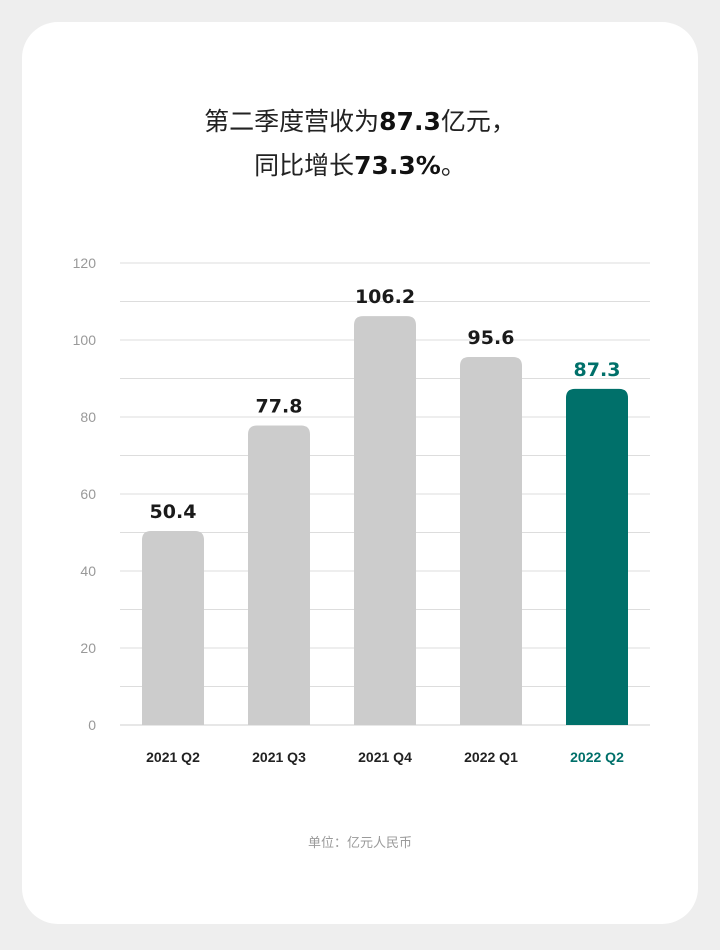  What do you see at coordinates (88, 494) in the screenshot?
I see `y-tick-label: 60` at bounding box center [88, 494].